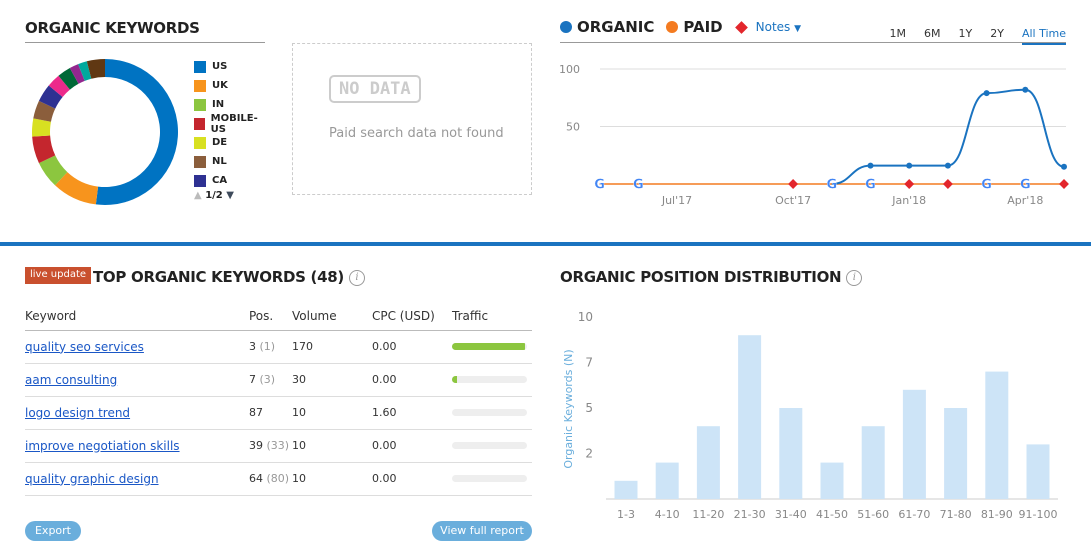  Describe the element at coordinates (492, 316) in the screenshot. I see `column-header: Traffic` at that location.